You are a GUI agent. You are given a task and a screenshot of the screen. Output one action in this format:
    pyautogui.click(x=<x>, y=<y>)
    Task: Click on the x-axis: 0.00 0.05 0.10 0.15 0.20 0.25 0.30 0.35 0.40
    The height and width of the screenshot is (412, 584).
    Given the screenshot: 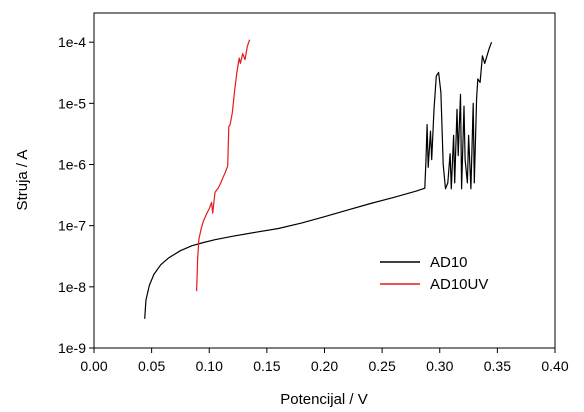 What is the action you would take?
    pyautogui.click(x=324, y=361)
    